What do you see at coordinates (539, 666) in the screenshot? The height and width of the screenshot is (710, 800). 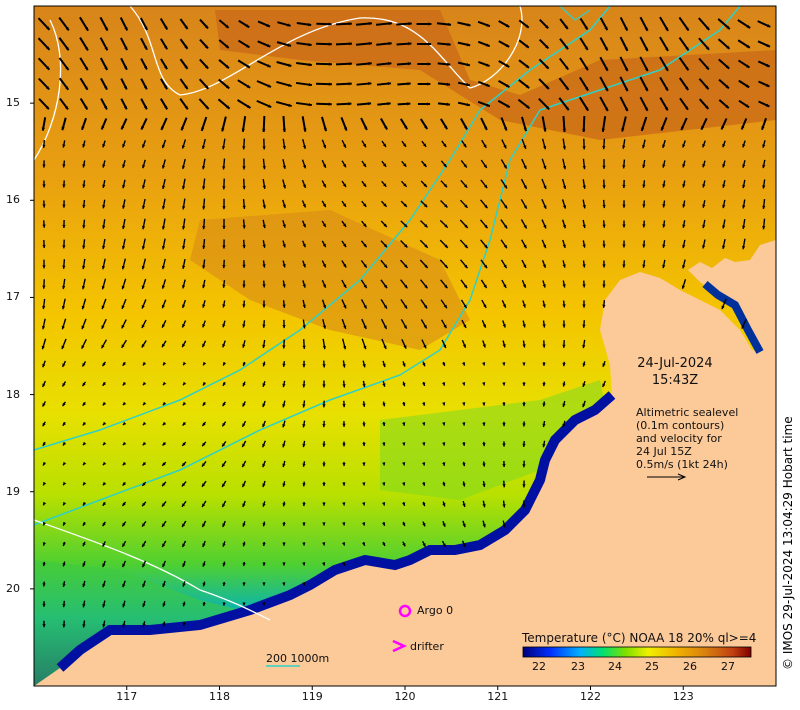 I see `colorbar-tick: 22` at bounding box center [539, 666].